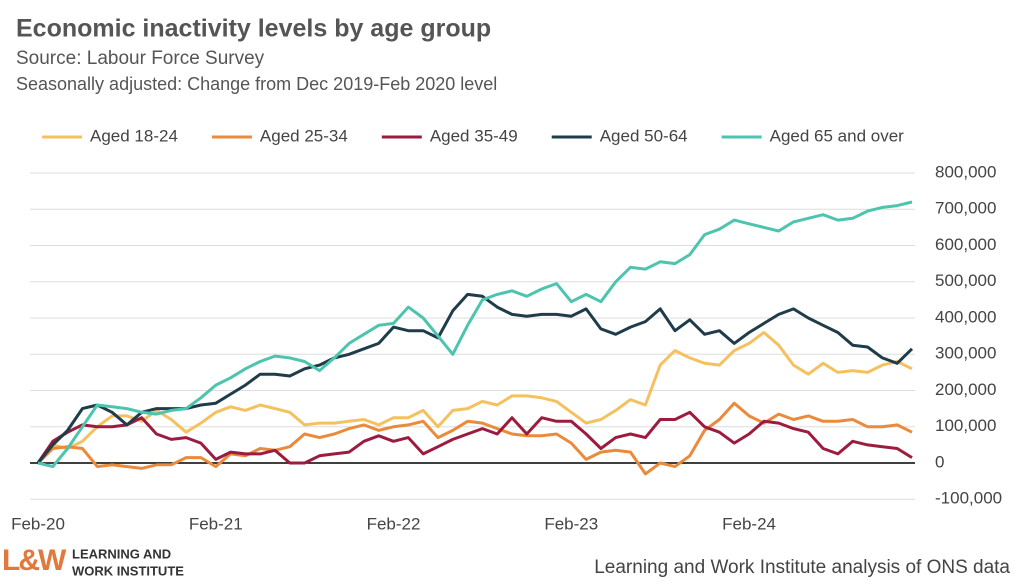  What do you see at coordinates (253, 29) in the screenshot?
I see `chart-title: Economic inactivity levels by age group` at bounding box center [253, 29].